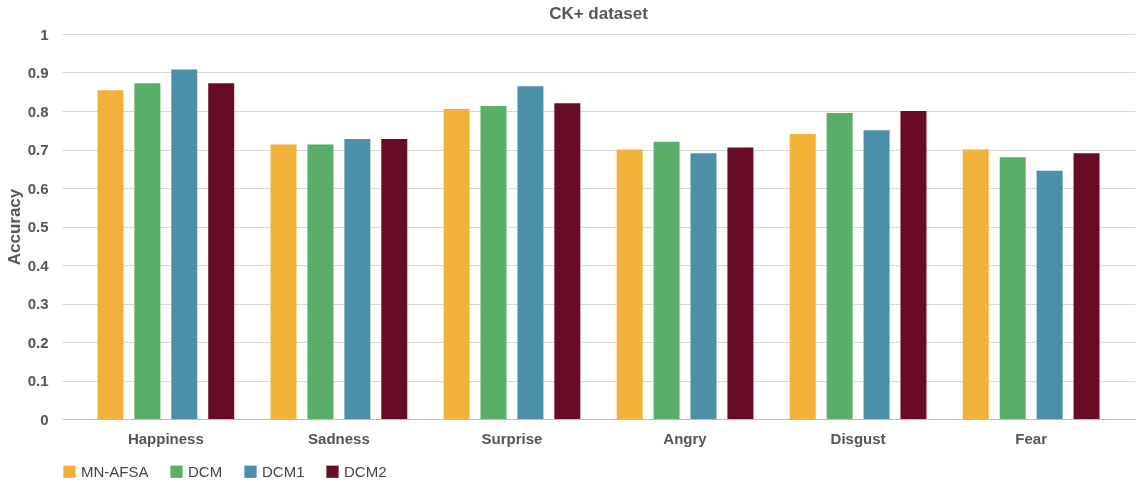 This screenshot has width=1147, height=491. What do you see at coordinates (599, 13) in the screenshot?
I see `chart-title: CK+ dataset` at bounding box center [599, 13].